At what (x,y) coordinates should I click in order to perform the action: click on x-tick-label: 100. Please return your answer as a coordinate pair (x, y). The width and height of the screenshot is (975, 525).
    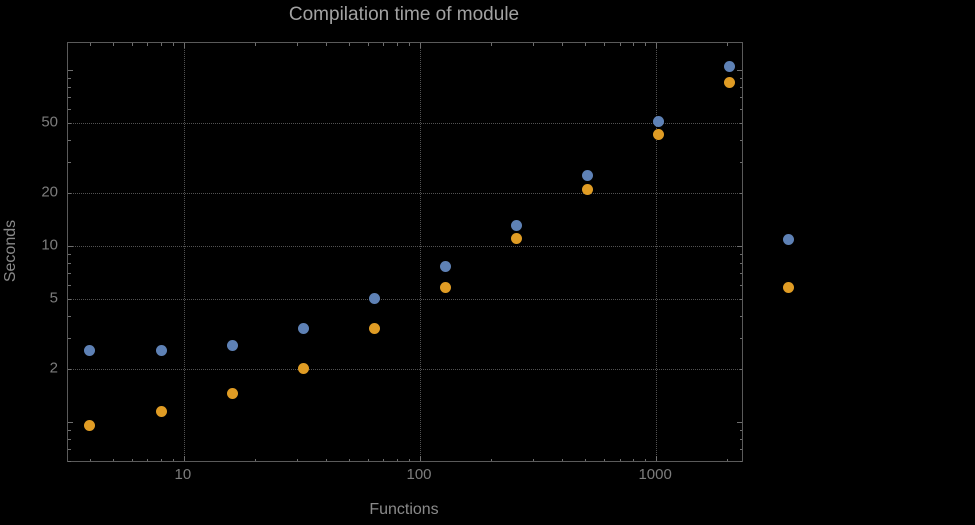
    Looking at the image, I should click on (419, 474).